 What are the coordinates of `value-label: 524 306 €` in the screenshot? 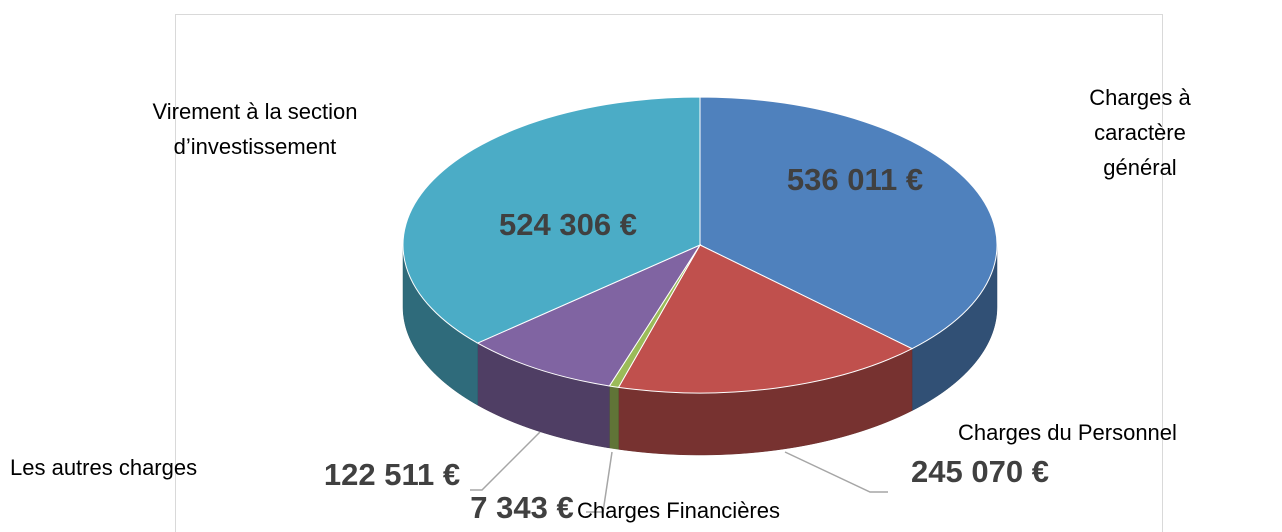 It's located at (568, 224).